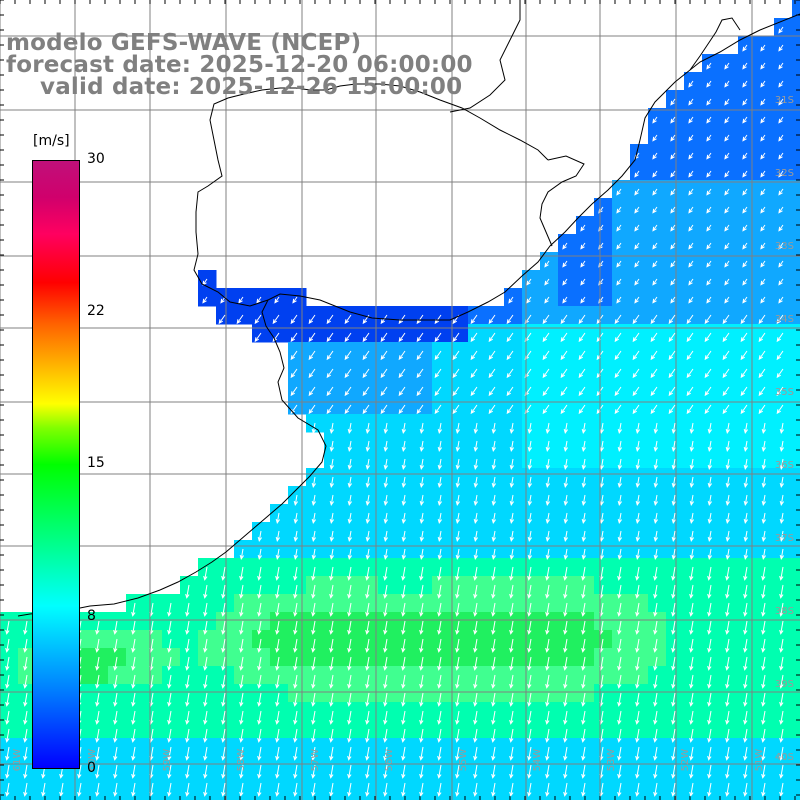 The width and height of the screenshot is (800, 800). I want to click on border-north, so click(562, 201).